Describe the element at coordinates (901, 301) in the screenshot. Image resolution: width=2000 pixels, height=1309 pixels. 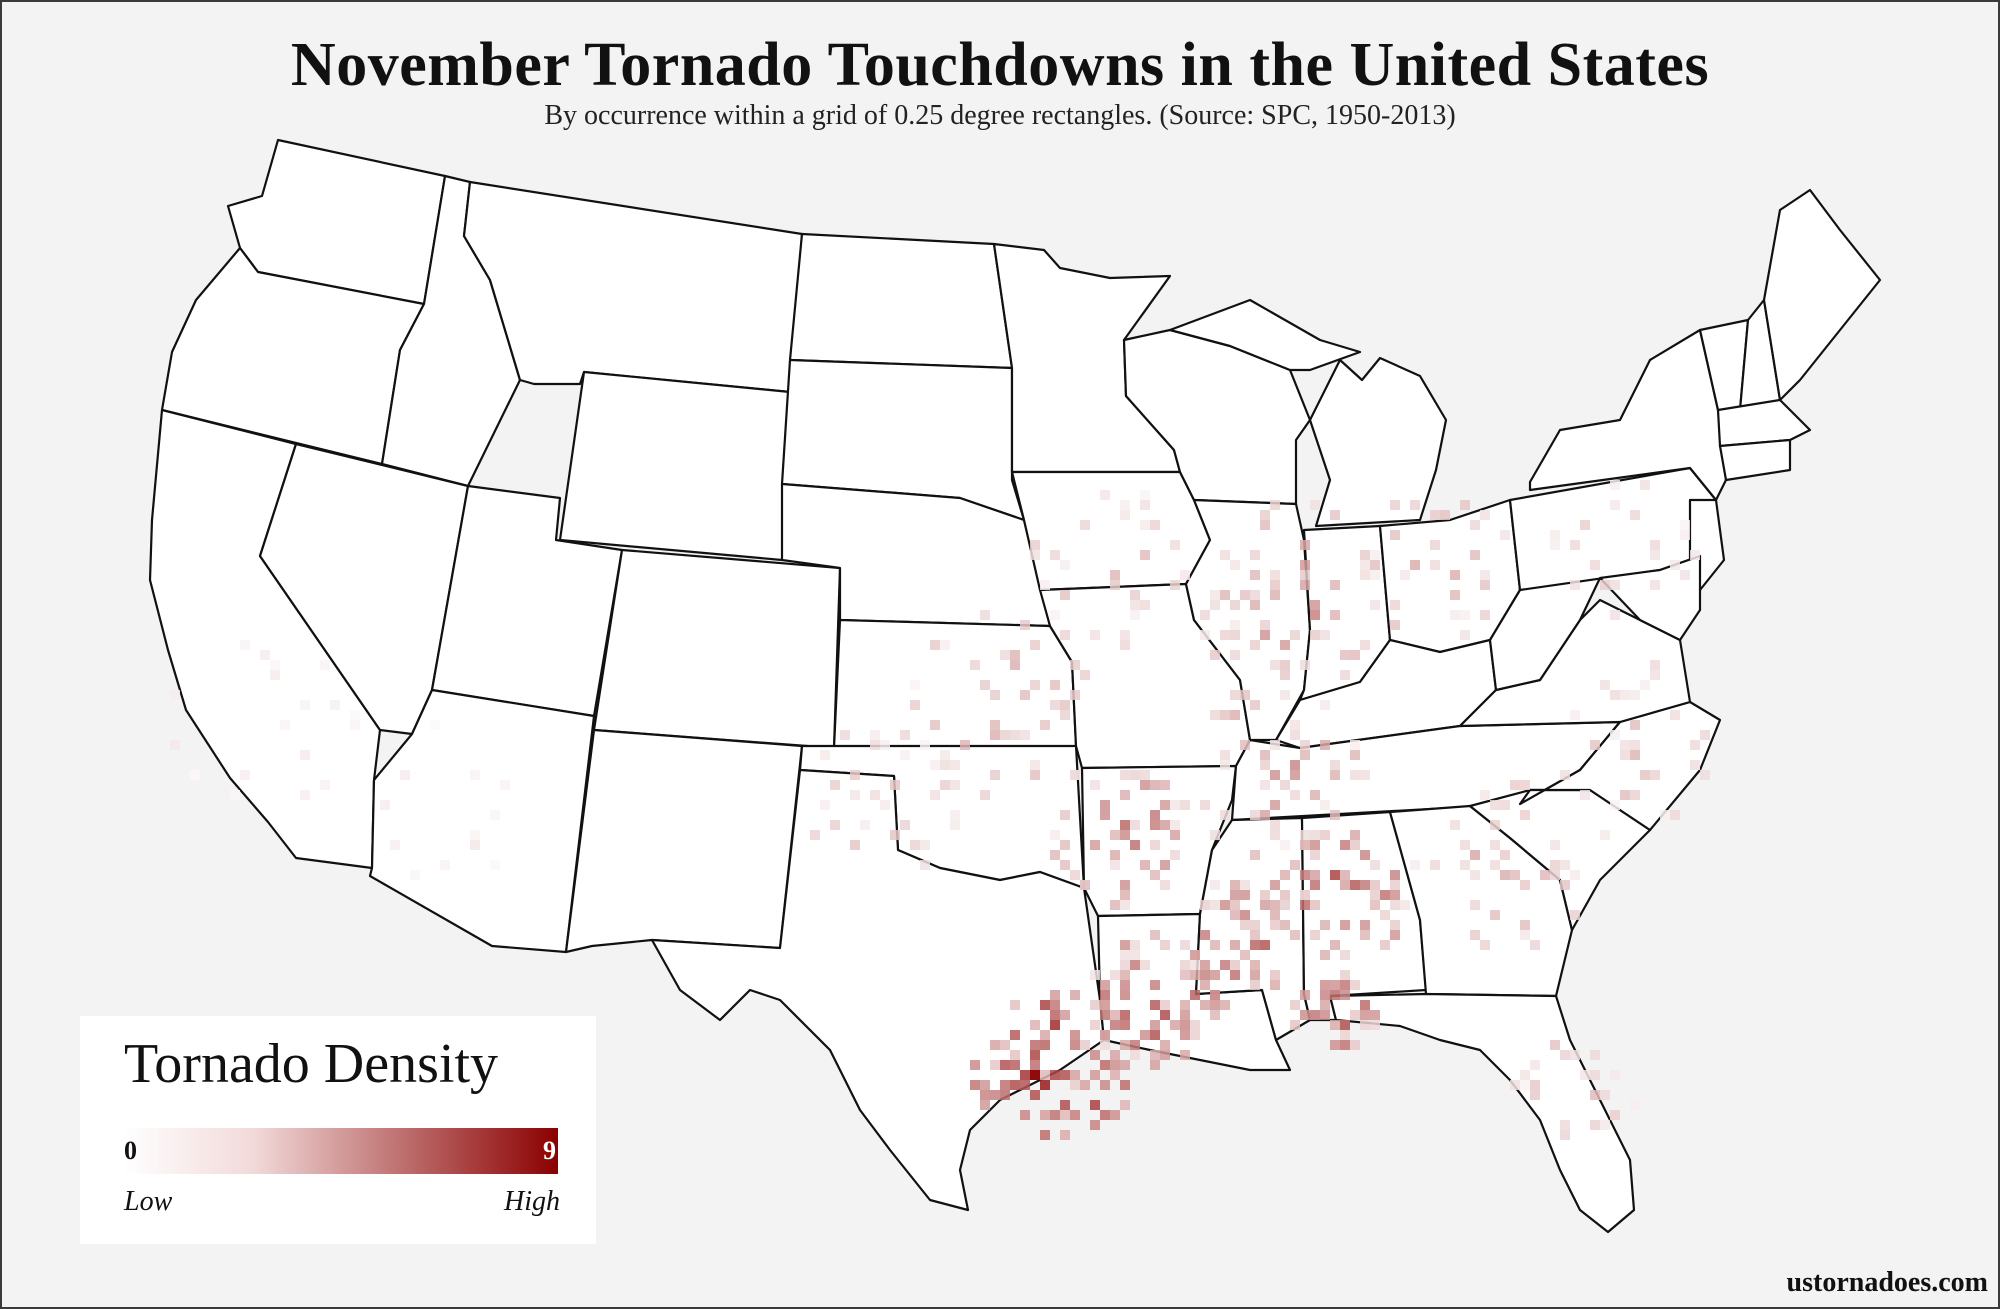
I see `state-north-dakota` at that location.